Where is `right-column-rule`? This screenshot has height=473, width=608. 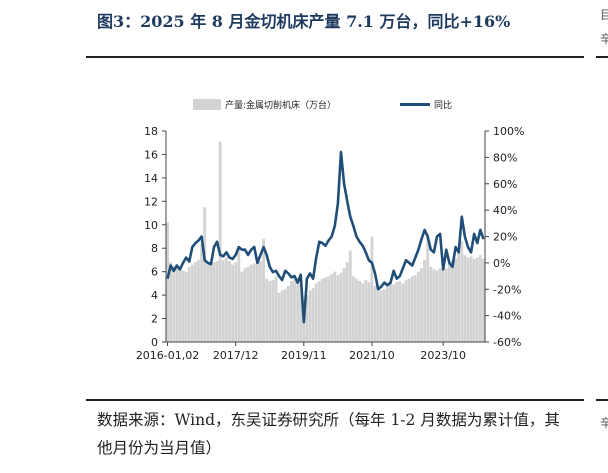 right-column-rule is located at coordinates (602, 57).